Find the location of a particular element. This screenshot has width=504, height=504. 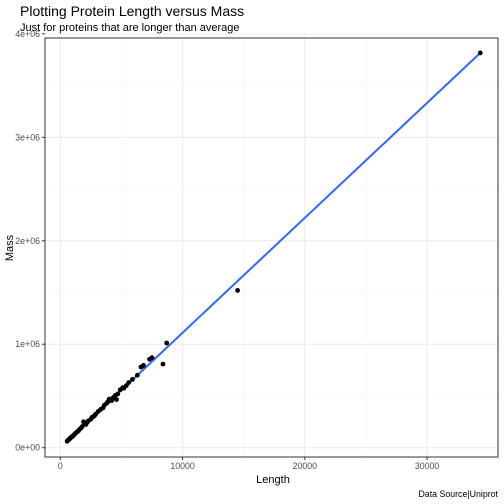

y-tick-label: 3e+06 is located at coordinates (27, 137).